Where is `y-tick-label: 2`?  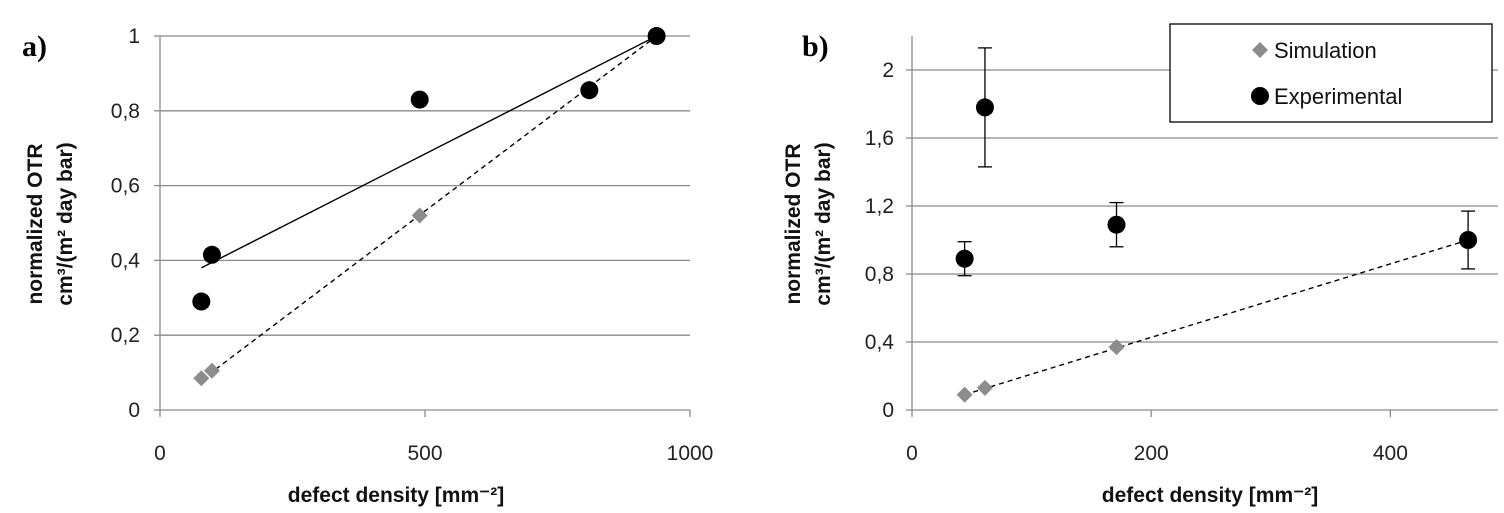
y-tick-label: 2 is located at coordinates (888, 70).